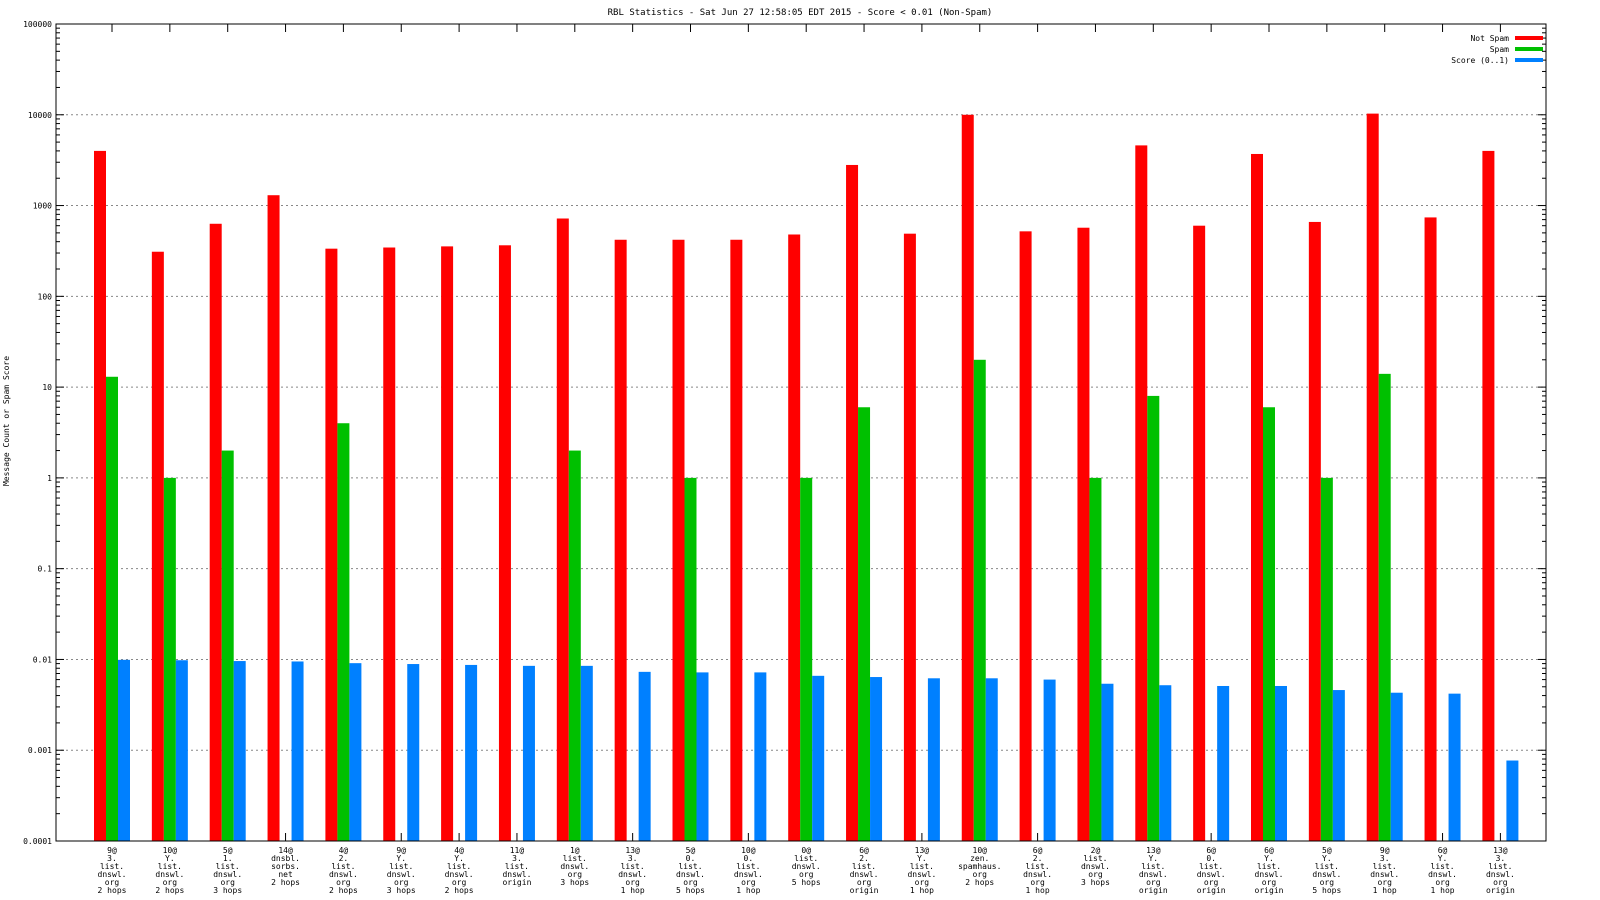 This screenshot has height=900, width=1600. Describe the element at coordinates (1529, 60) in the screenshot. I see `legend-swatch` at that location.